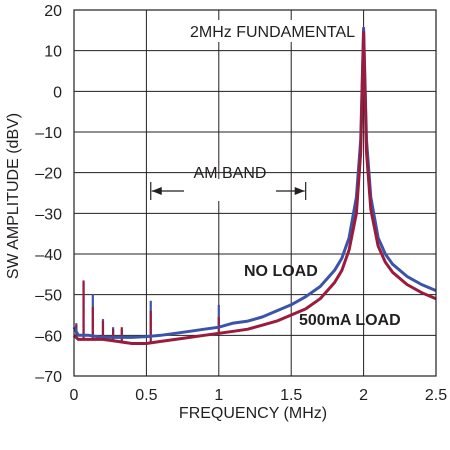 This screenshot has height=450, width=450. Describe the element at coordinates (253, 413) in the screenshot. I see `x-axis-title: FREQUENCY (MHz)` at that location.